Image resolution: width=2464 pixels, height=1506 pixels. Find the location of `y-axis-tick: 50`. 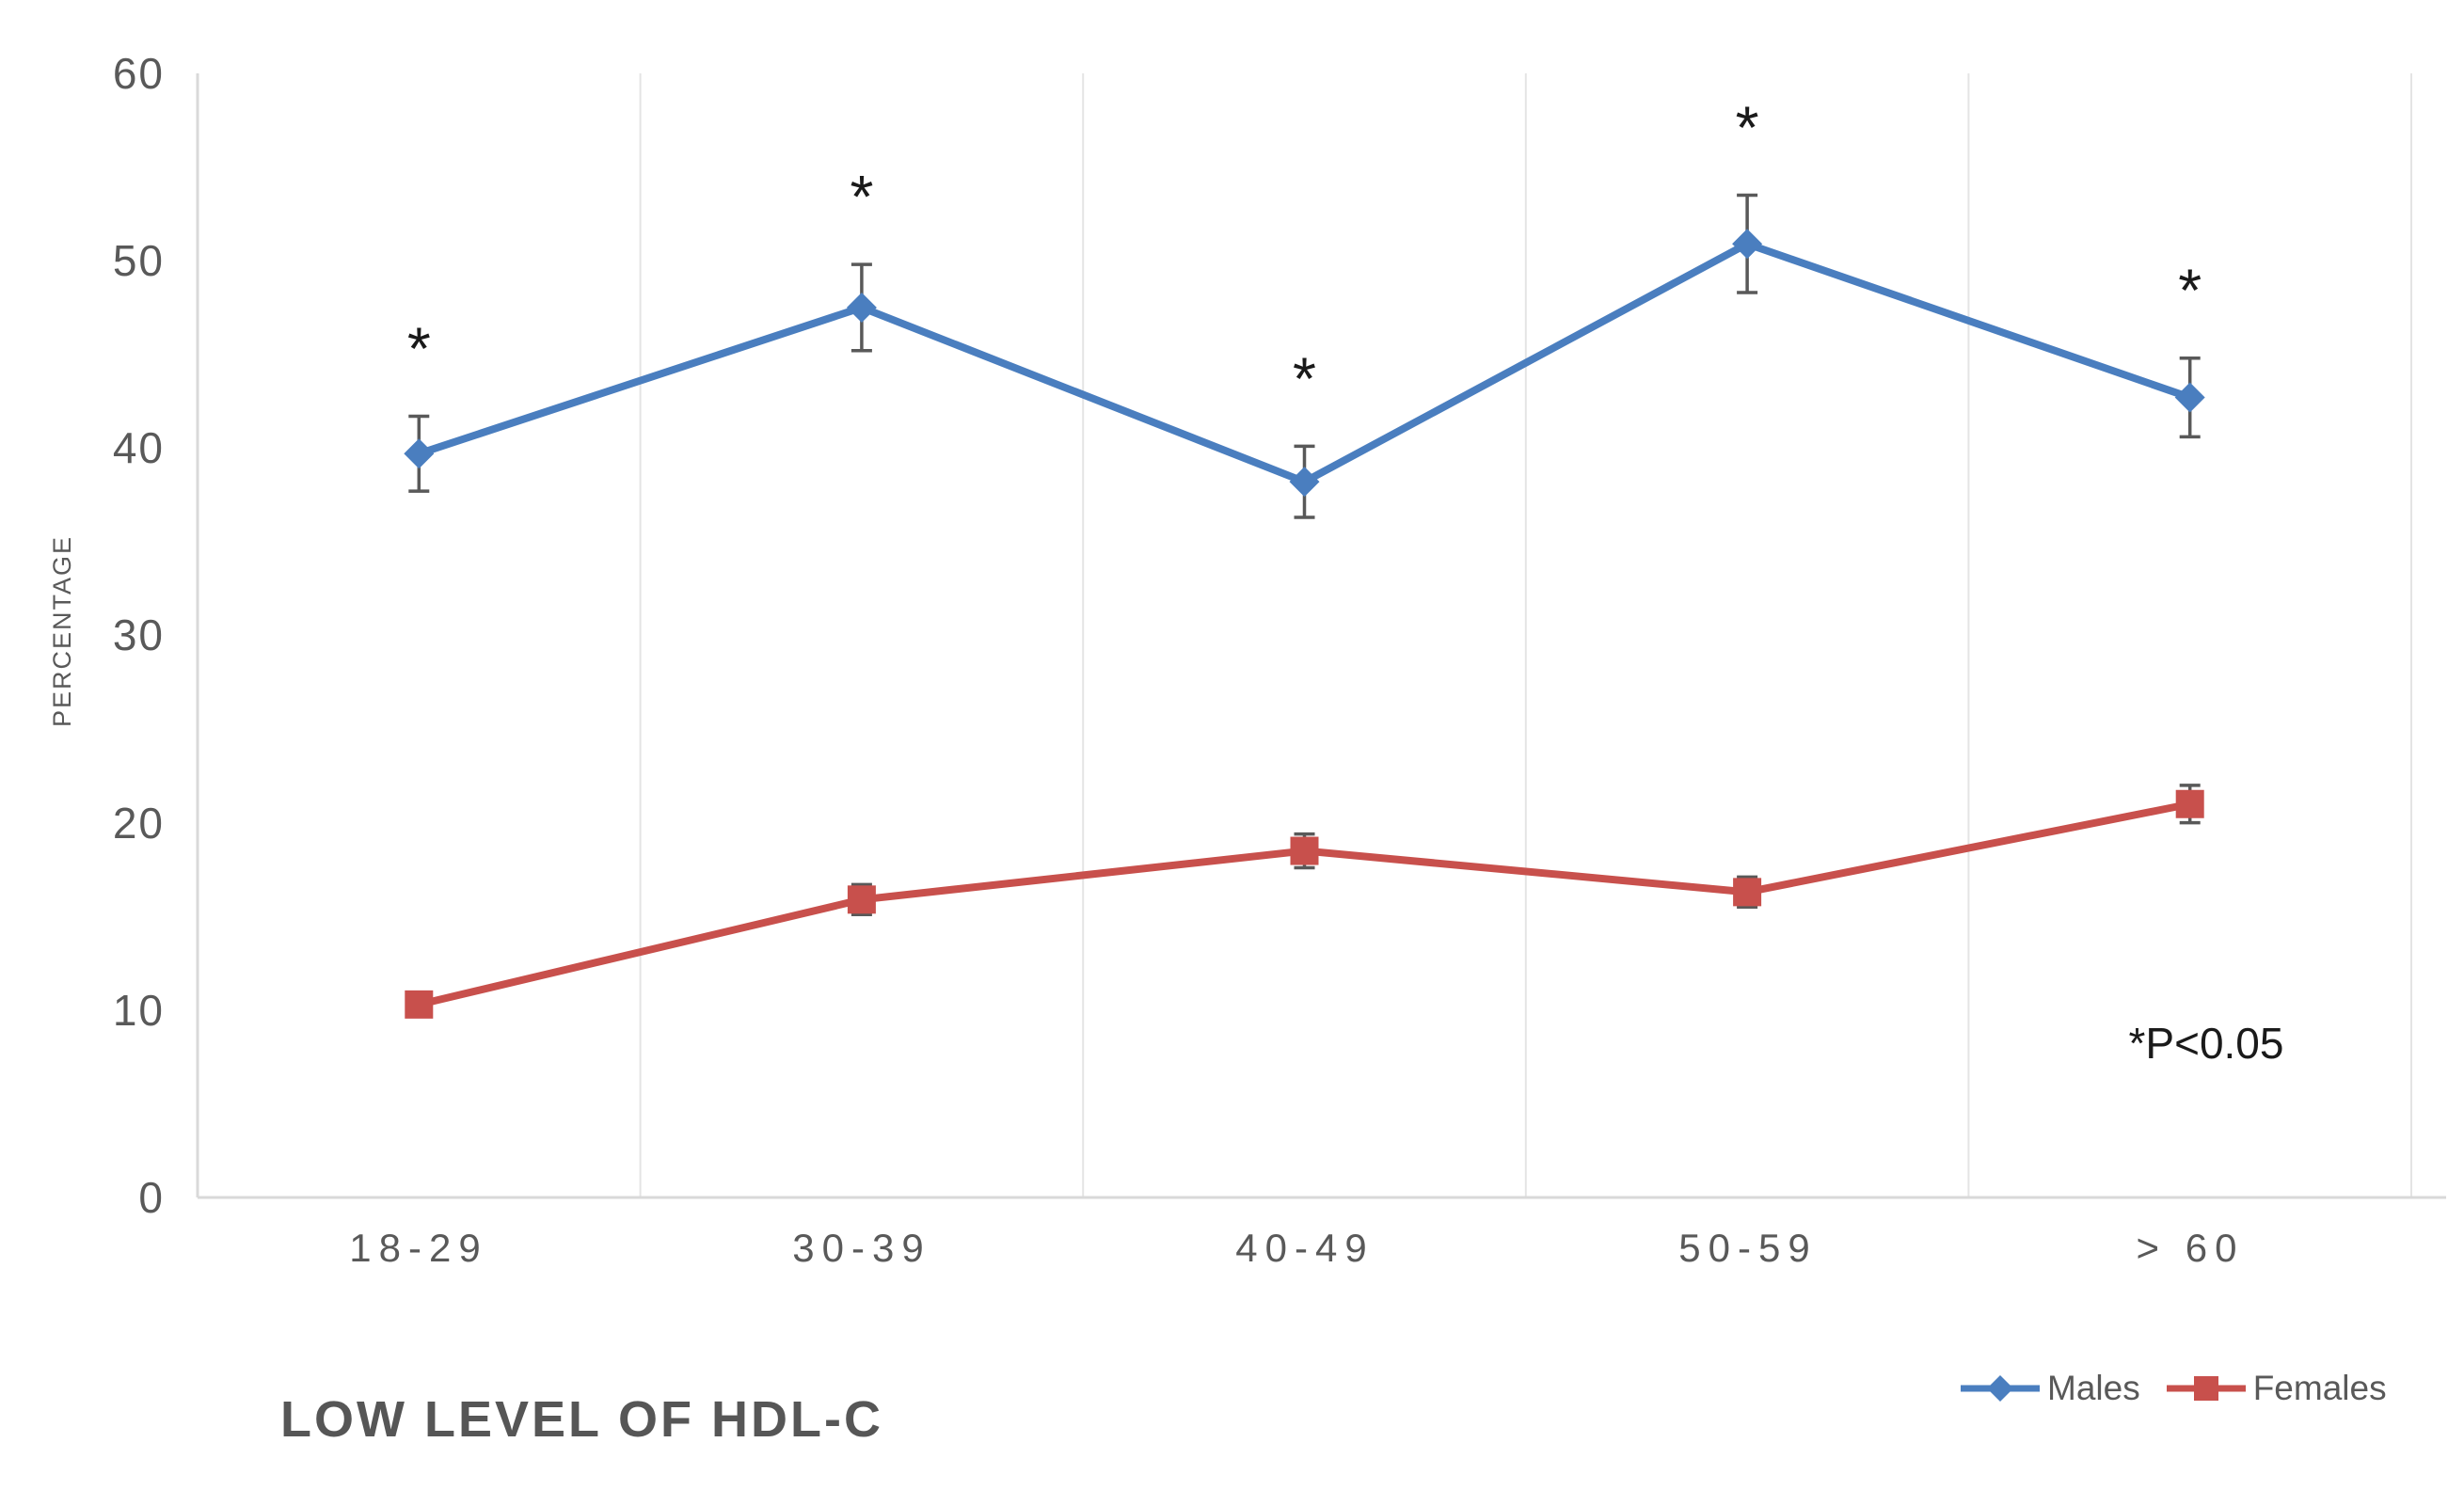

y-axis-tick: 50 is located at coordinates (138, 260).